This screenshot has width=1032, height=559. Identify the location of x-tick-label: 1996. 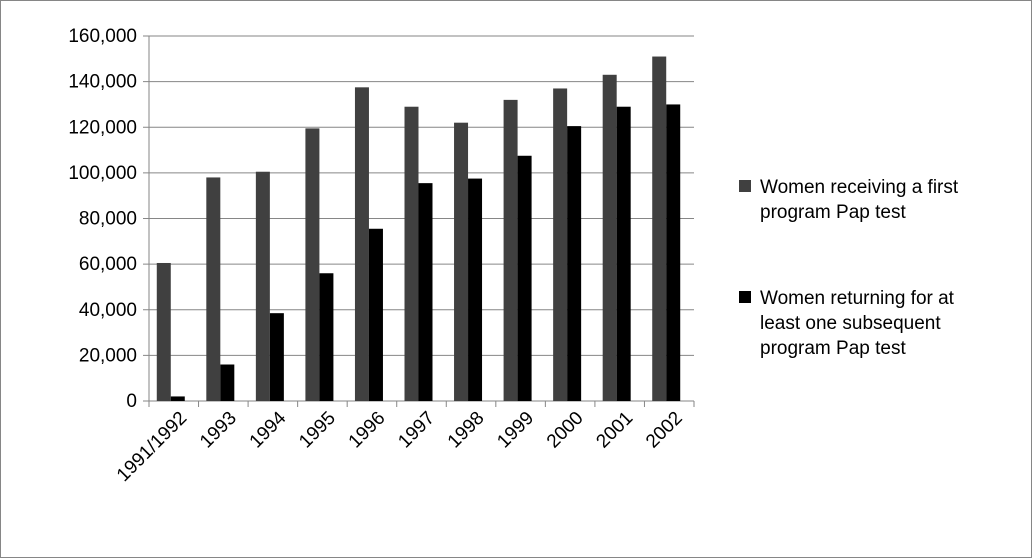
(367, 430).